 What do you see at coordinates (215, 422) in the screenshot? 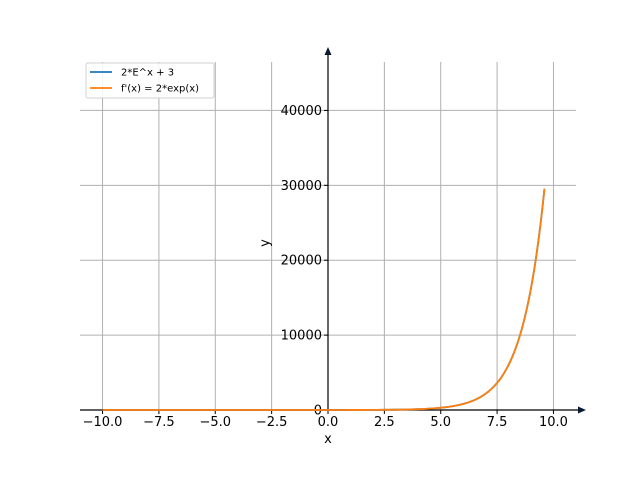
I see `x-tick-label: −5.0` at bounding box center [215, 422].